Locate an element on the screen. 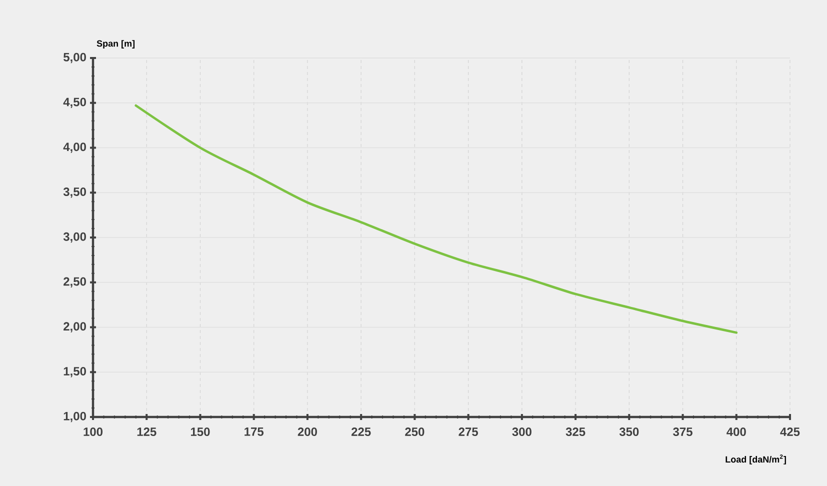  x-tick-label: 100 is located at coordinates (93, 432).